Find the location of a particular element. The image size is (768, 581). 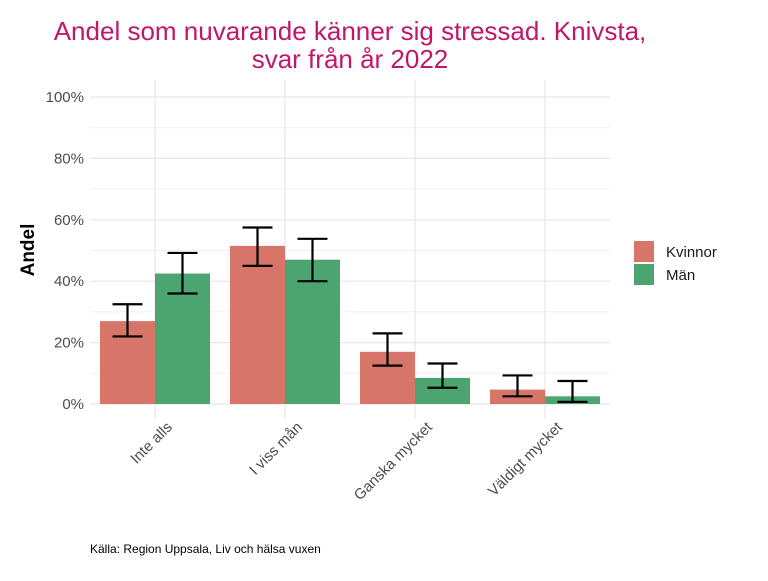

y-axis-label: Andel is located at coordinates (28, 250).